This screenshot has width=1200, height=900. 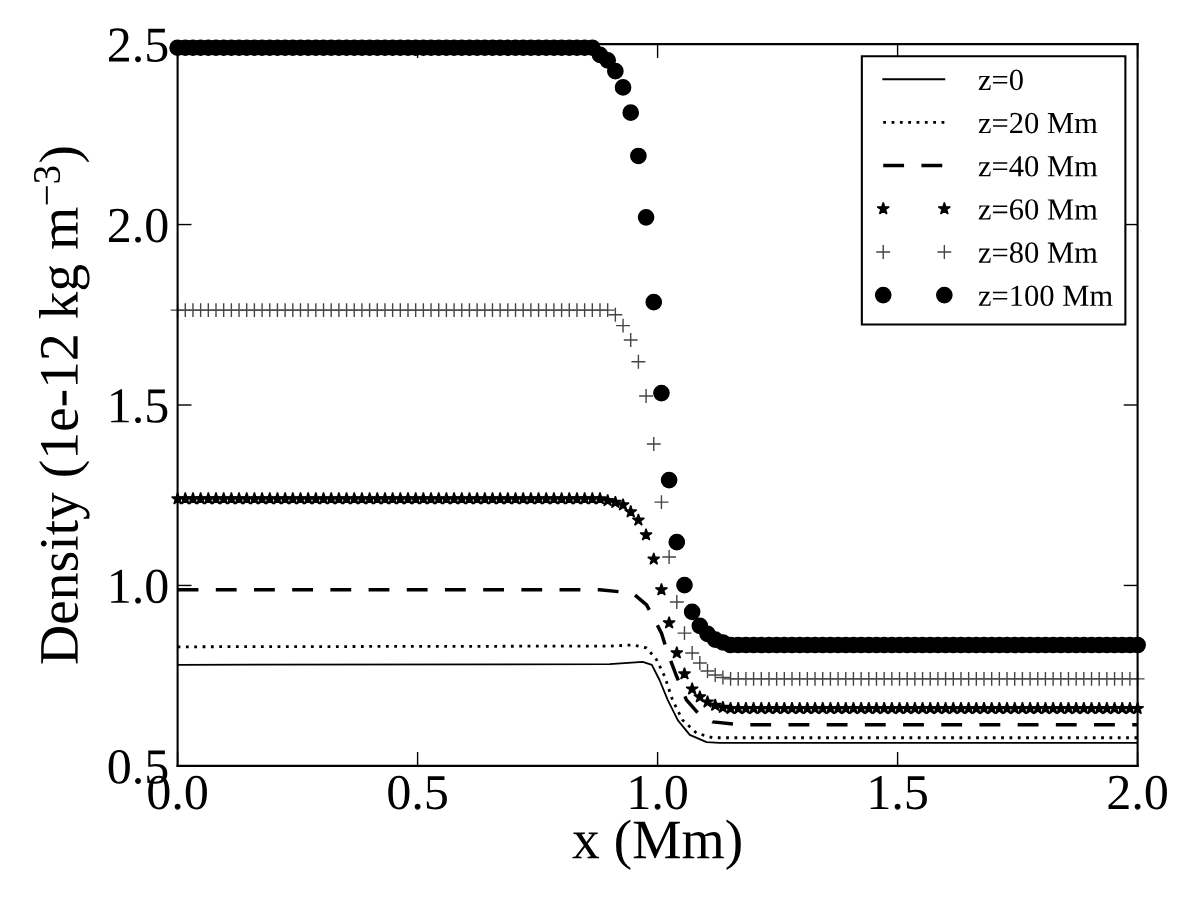 I want to click on legend-label: z=0, so click(x=1000, y=80).